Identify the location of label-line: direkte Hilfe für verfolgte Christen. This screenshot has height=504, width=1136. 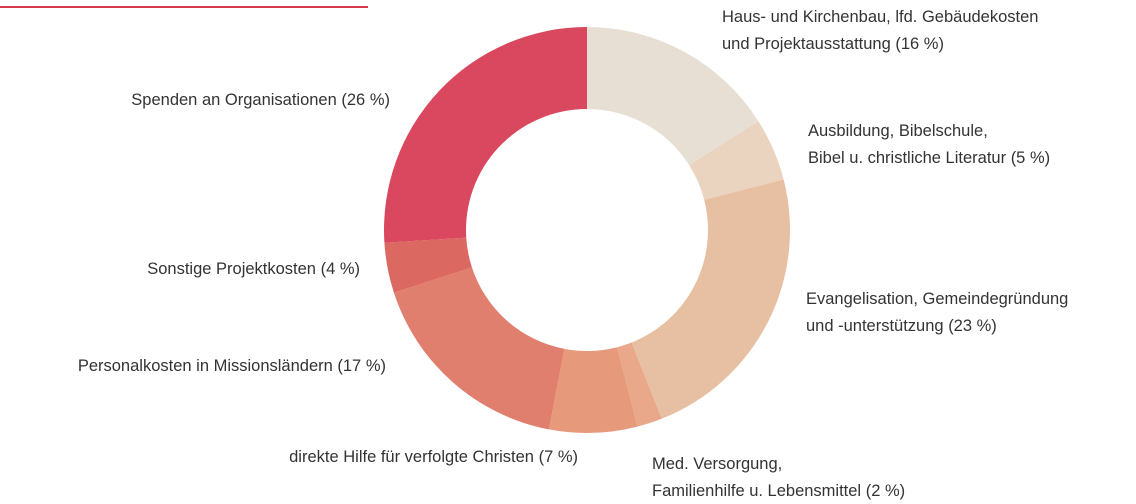
(411, 457).